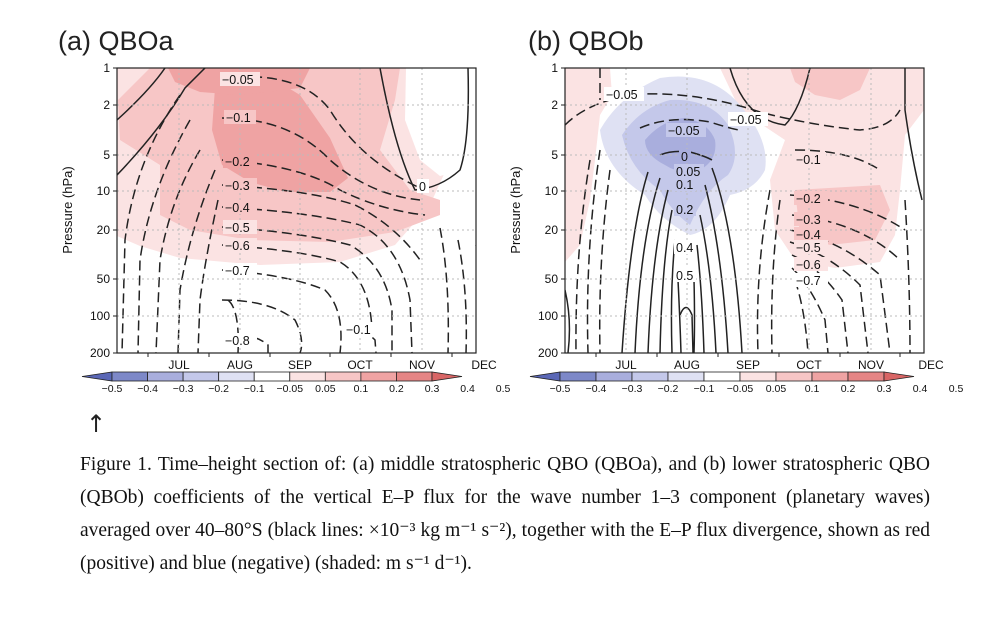 The height and width of the screenshot is (629, 1008). Describe the element at coordinates (106, 155) in the screenshot. I see `y-tick-label: 5` at that location.